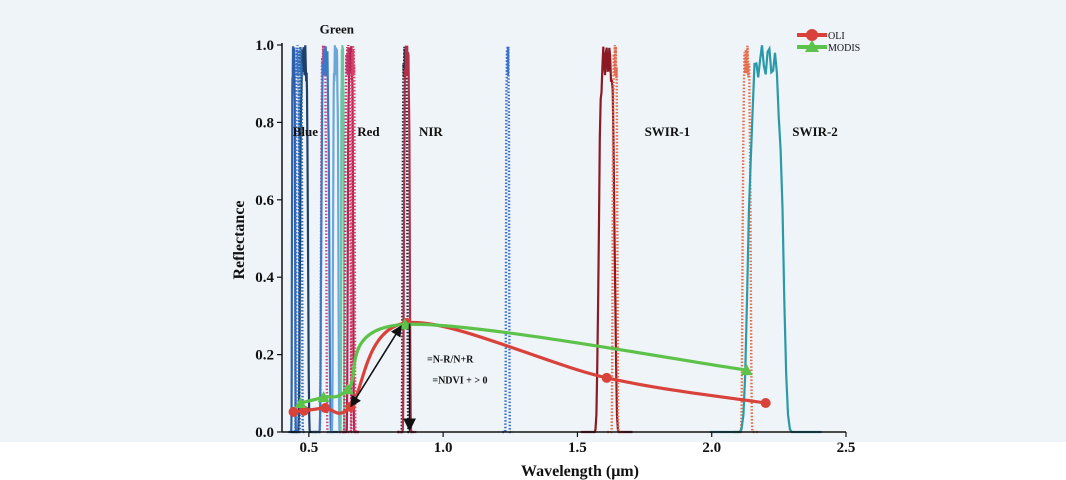 This screenshot has height=480, width=1066. Describe the element at coordinates (459, 381) in the screenshot. I see `annotation-text: =NDVI + > 0` at that location.